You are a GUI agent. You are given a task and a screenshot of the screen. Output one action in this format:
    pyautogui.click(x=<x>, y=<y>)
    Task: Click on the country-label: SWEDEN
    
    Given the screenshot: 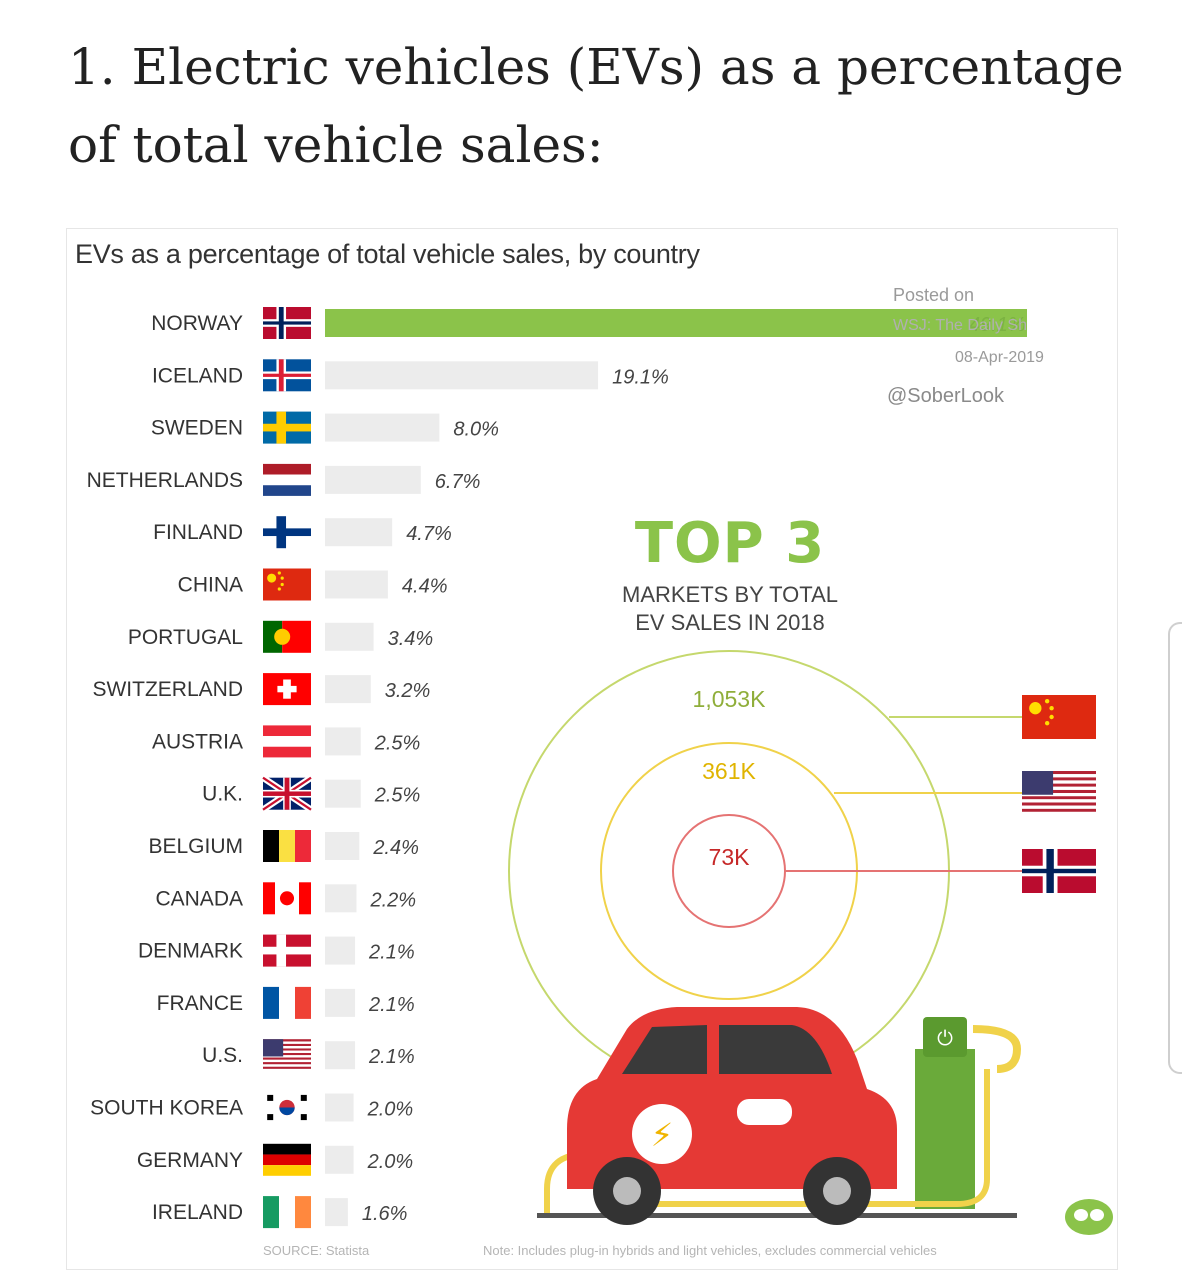 What is the action you would take?
    pyautogui.click(x=197, y=428)
    